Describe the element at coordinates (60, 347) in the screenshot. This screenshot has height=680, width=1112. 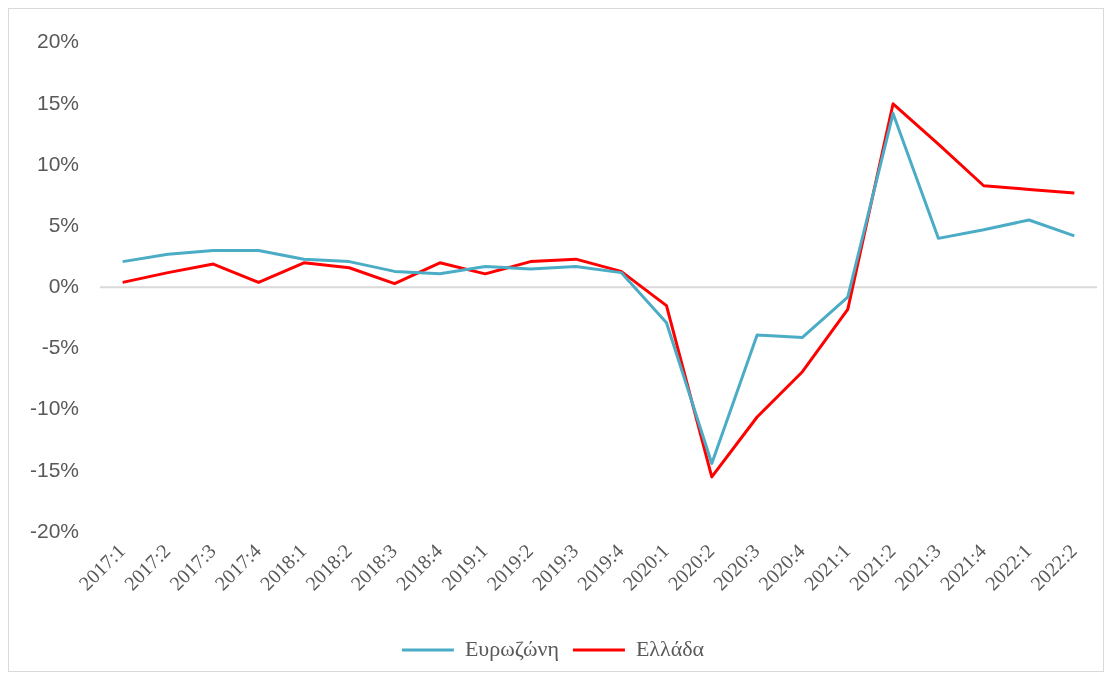
I see `y-tick-label: -5%` at that location.